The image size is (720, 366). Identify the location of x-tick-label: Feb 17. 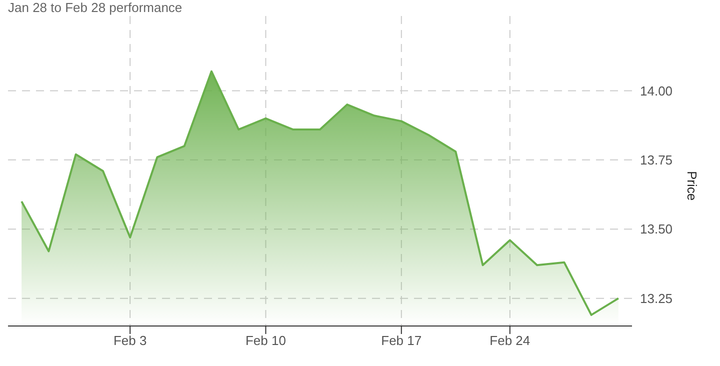
(401, 340).